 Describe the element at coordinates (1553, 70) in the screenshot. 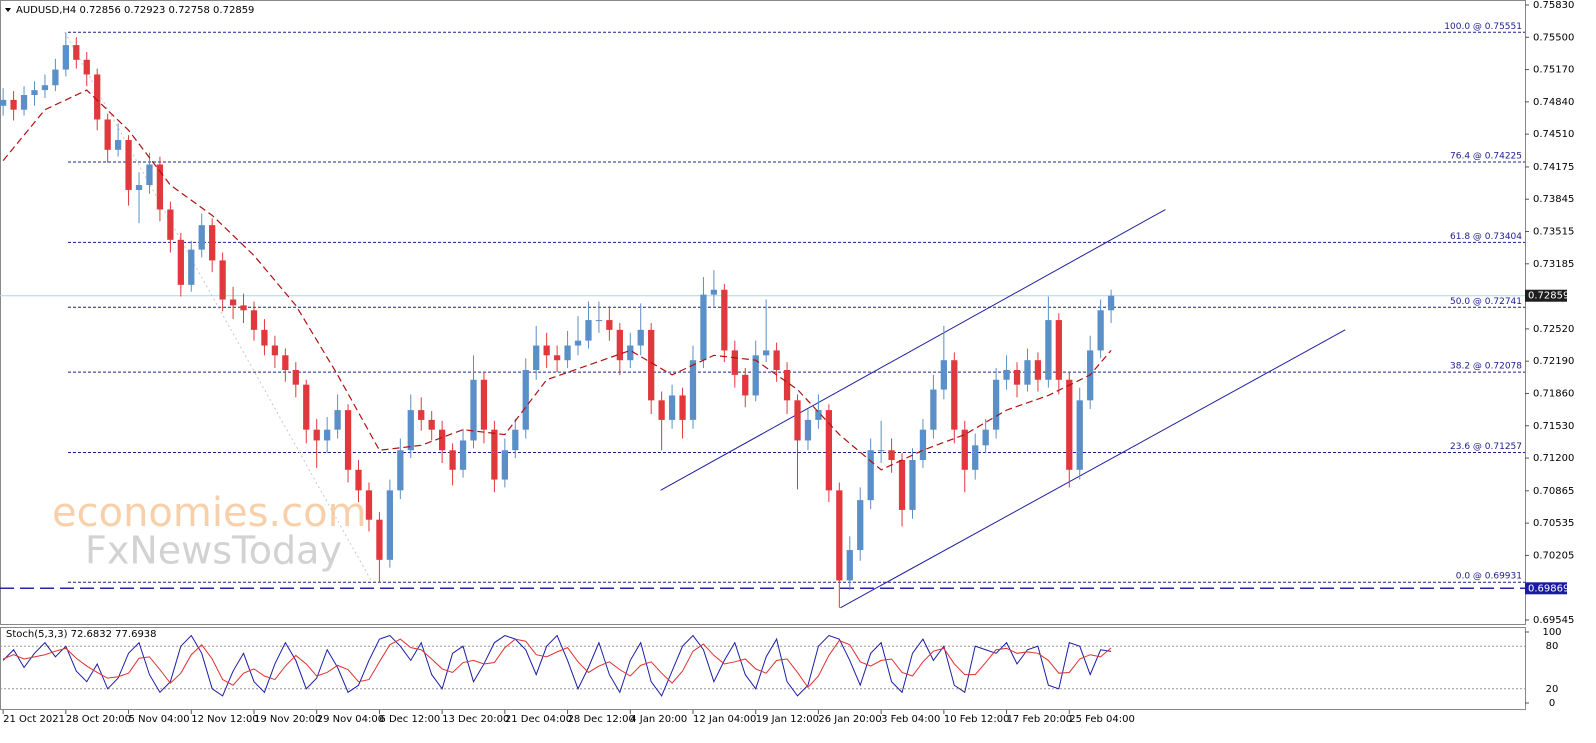

I see `y-tick-label: 0.75170` at that location.